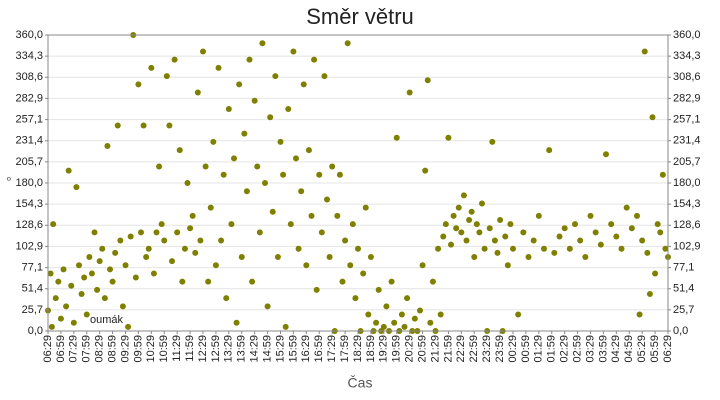 The width and height of the screenshot is (720, 400). What do you see at coordinates (655, 349) in the screenshot?
I see `x-tick-label: 05:59` at bounding box center [655, 349].